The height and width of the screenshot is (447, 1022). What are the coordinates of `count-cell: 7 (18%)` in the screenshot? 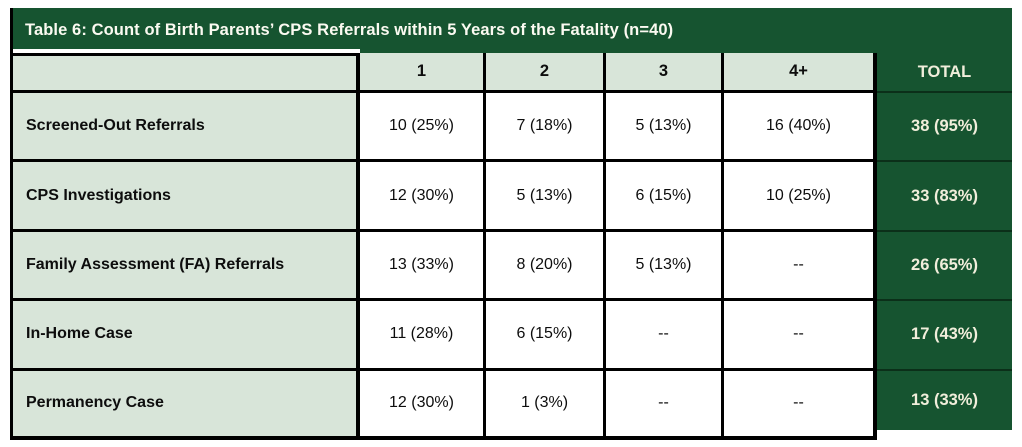 It's located at (546, 128).